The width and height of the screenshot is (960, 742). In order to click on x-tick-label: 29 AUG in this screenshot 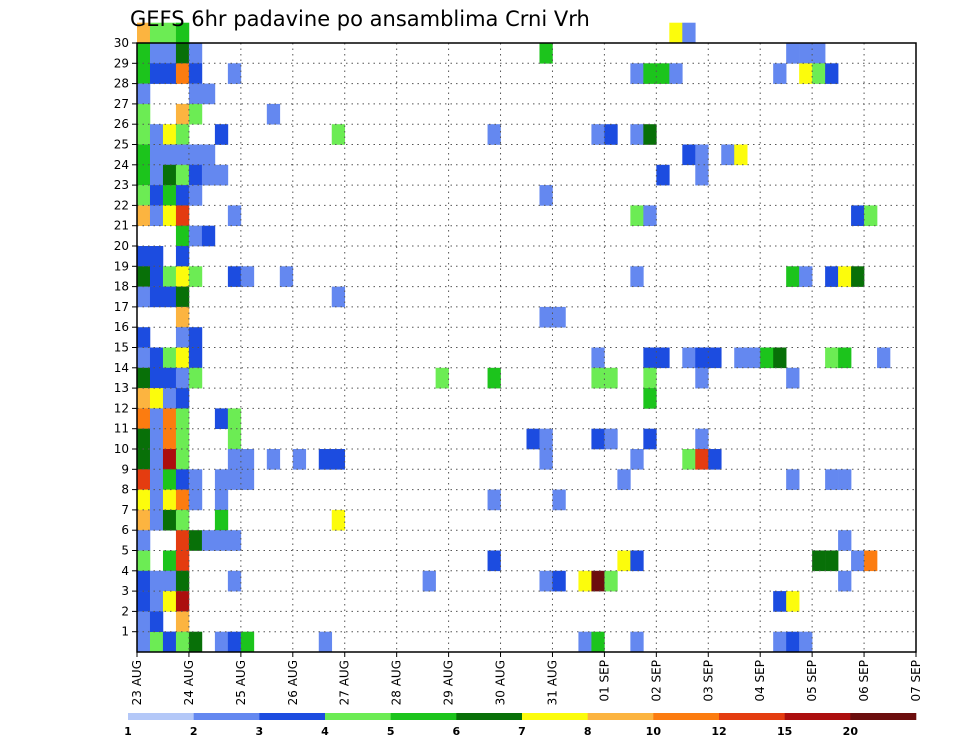, I will do `click(449, 682)`.